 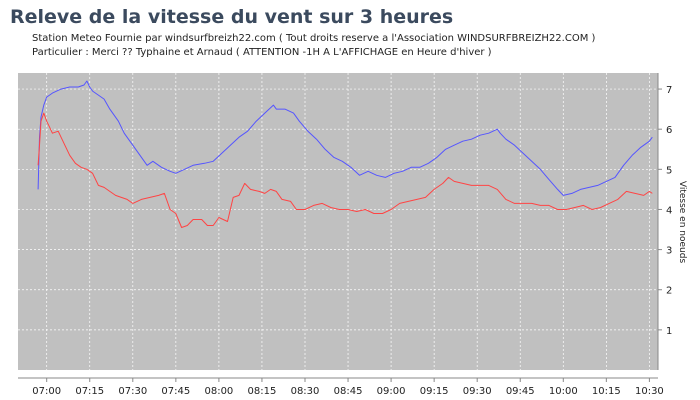 I want to click on x-tick-label: 07:45, so click(x=175, y=391).